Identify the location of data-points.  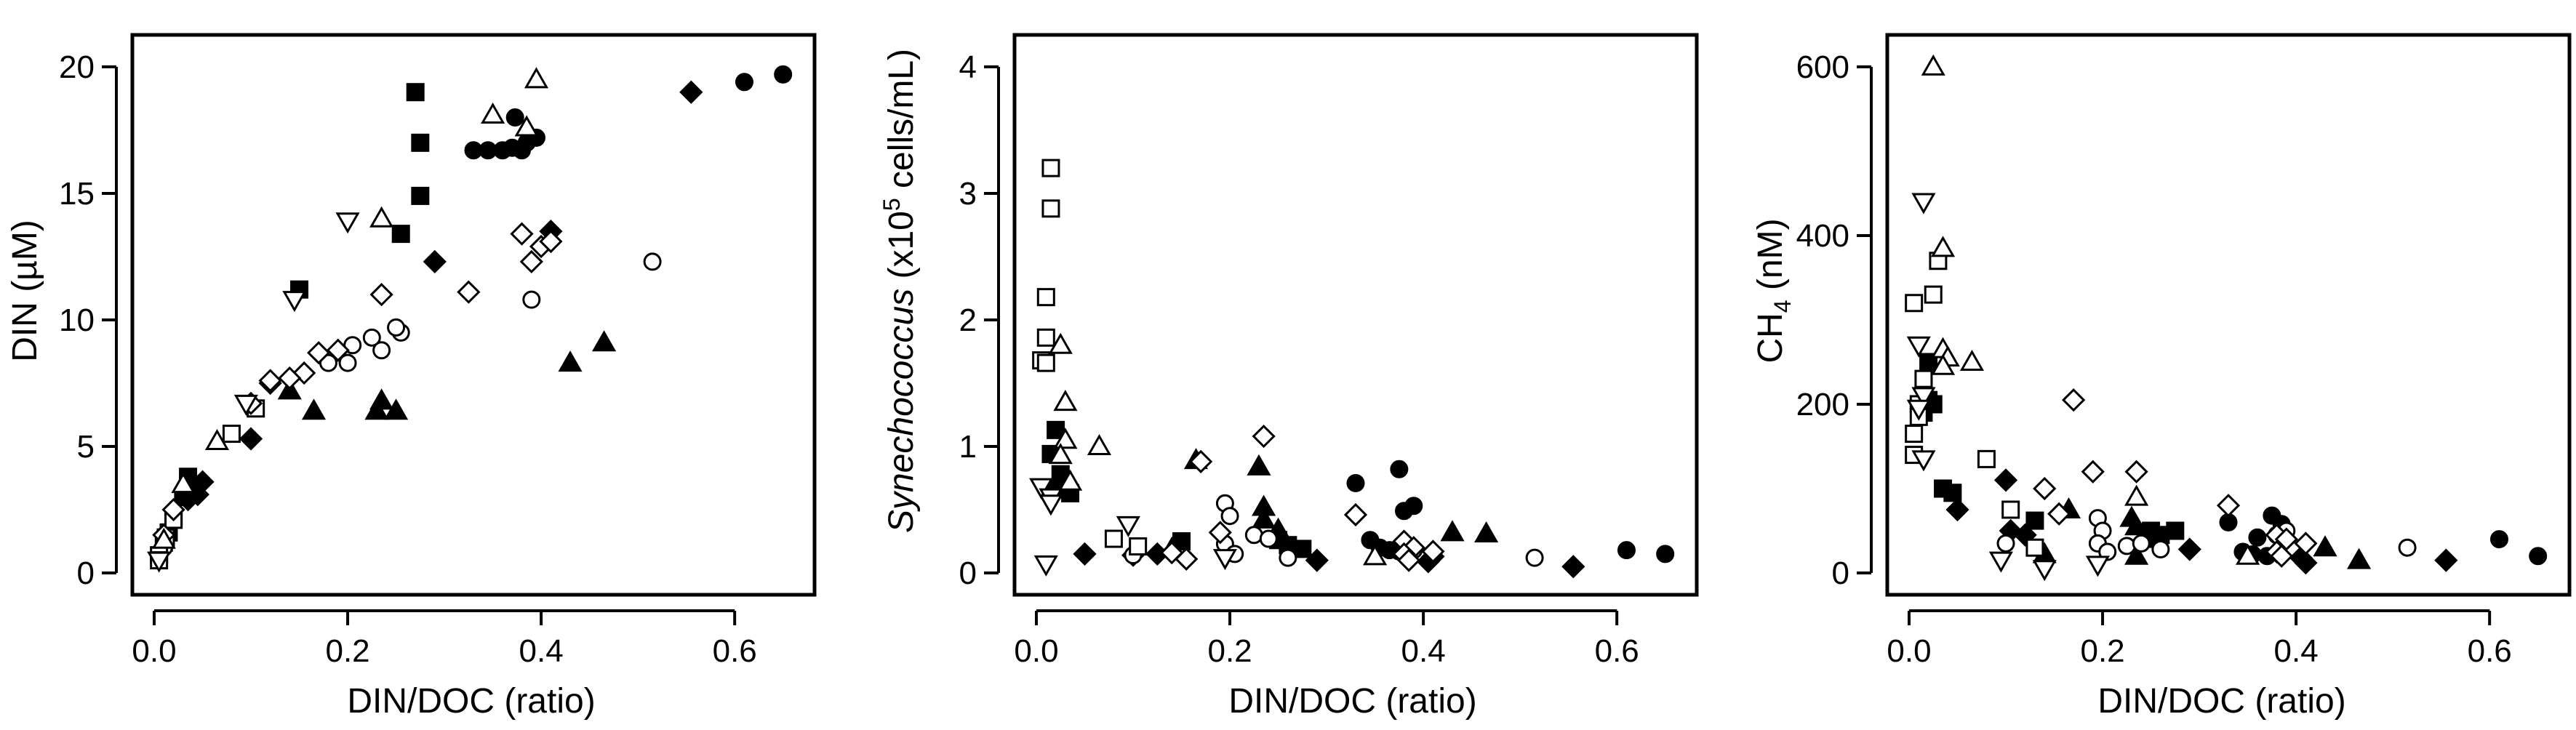
(1352, 369).